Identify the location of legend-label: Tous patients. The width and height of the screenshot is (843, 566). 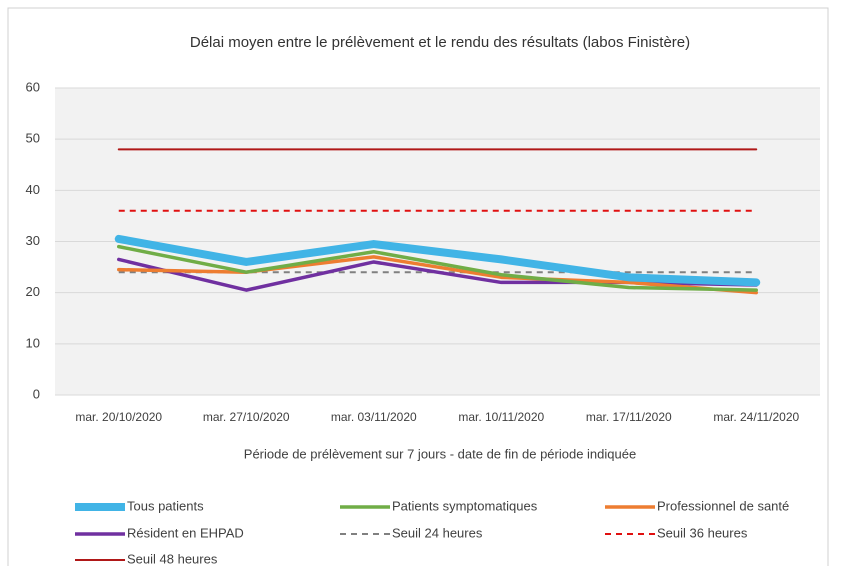
(165, 505).